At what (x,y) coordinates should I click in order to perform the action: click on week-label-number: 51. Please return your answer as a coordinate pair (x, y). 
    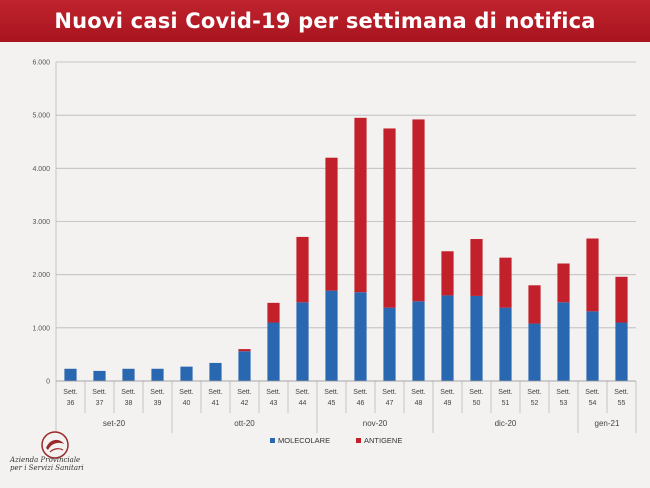
    Looking at the image, I should click on (506, 403).